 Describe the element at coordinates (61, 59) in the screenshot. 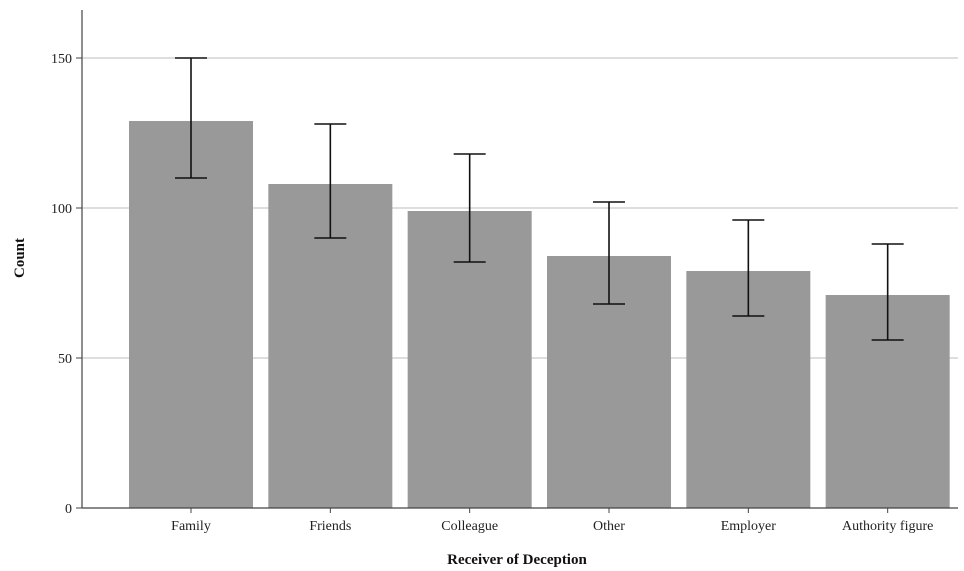

I see `y-tick-label: 150` at that location.